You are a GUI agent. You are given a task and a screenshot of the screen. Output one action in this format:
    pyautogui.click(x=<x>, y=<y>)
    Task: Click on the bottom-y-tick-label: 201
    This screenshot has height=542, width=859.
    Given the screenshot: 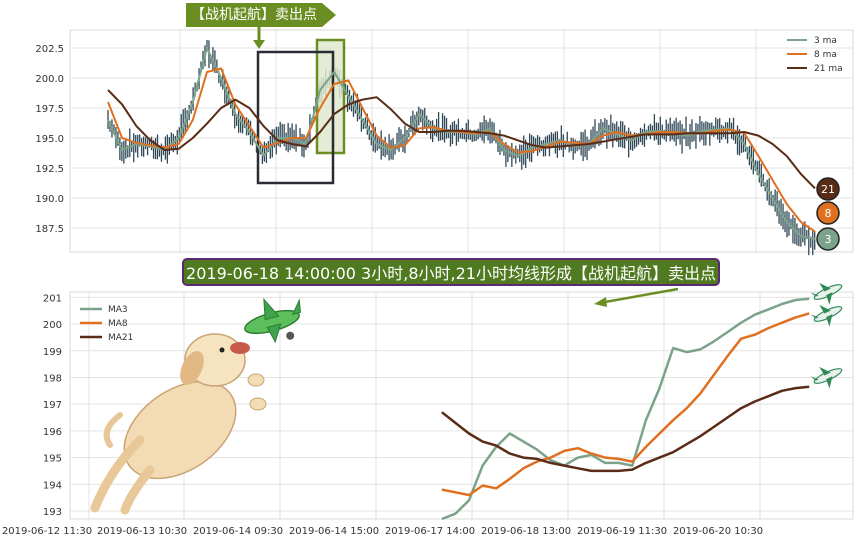 What is the action you would take?
    pyautogui.click(x=52, y=298)
    